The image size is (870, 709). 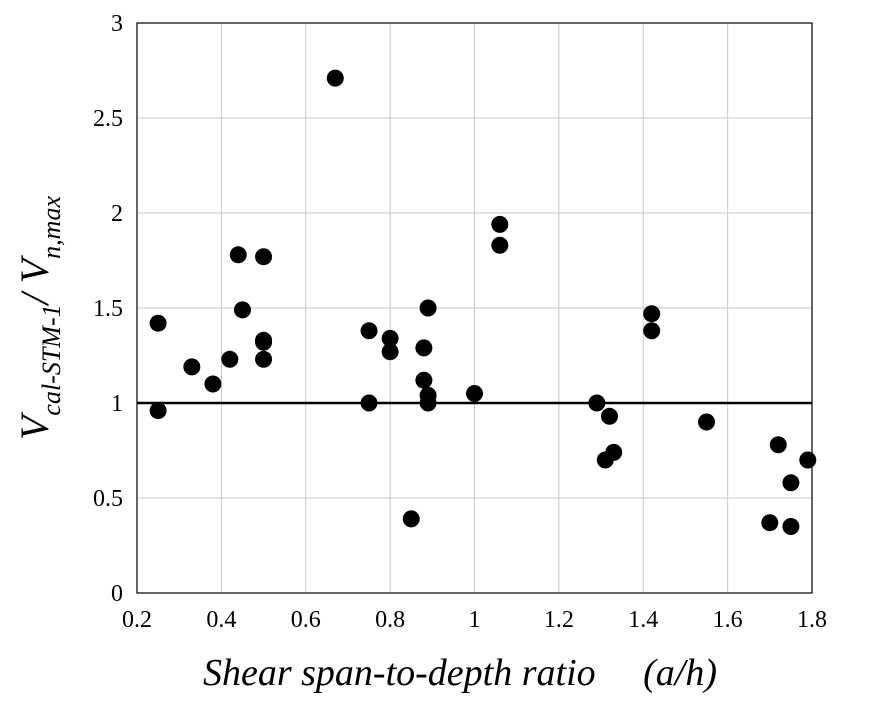 What do you see at coordinates (51, 227) in the screenshot?
I see `y-axis-title-sub-2: n,max` at bounding box center [51, 227].